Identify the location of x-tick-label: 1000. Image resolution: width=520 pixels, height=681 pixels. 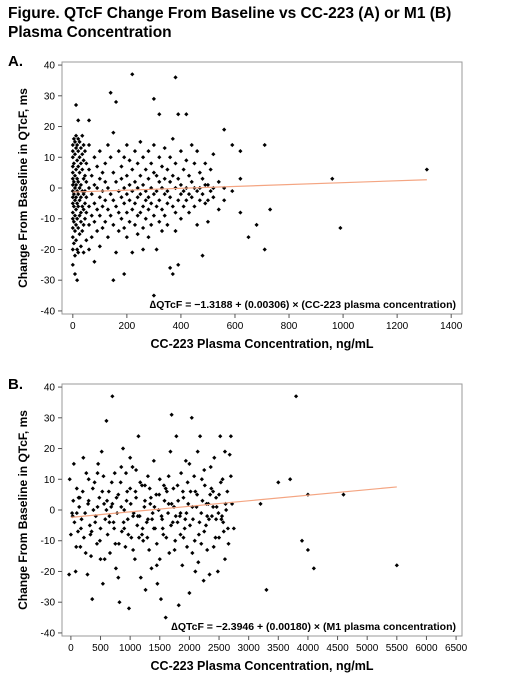
(130, 648).